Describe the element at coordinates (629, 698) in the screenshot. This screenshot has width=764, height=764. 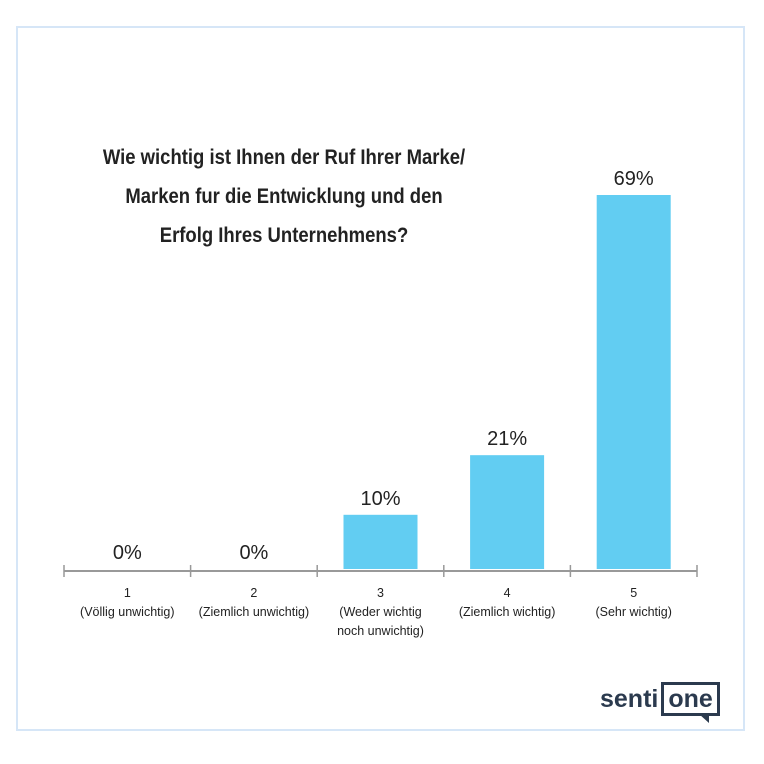
I see `logo-text: senti` at that location.